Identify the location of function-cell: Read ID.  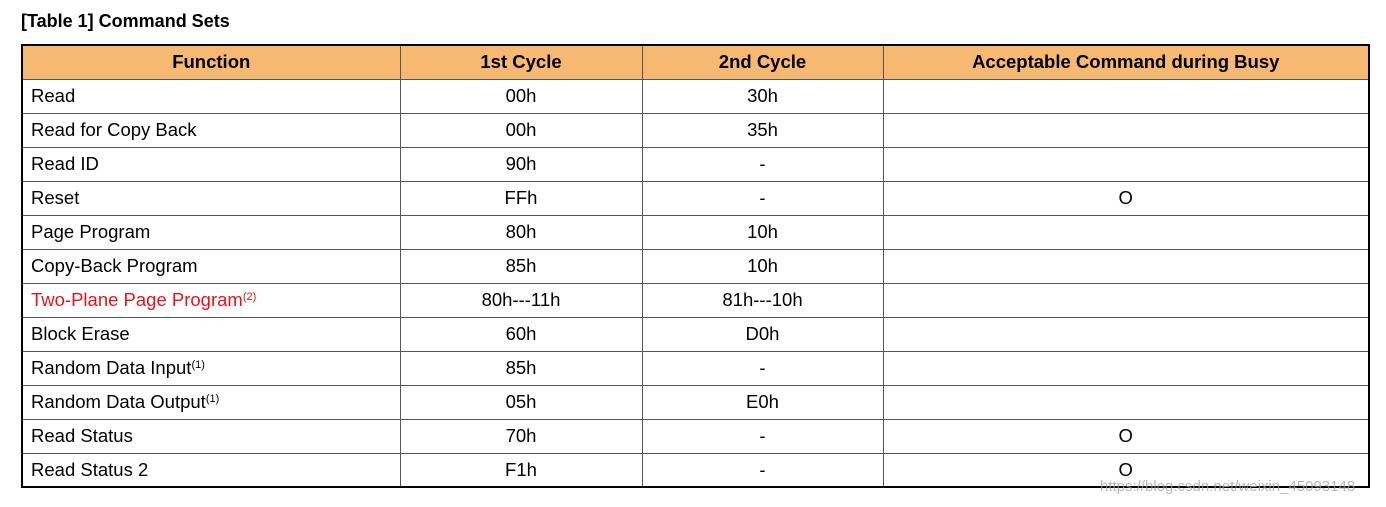
(211, 164).